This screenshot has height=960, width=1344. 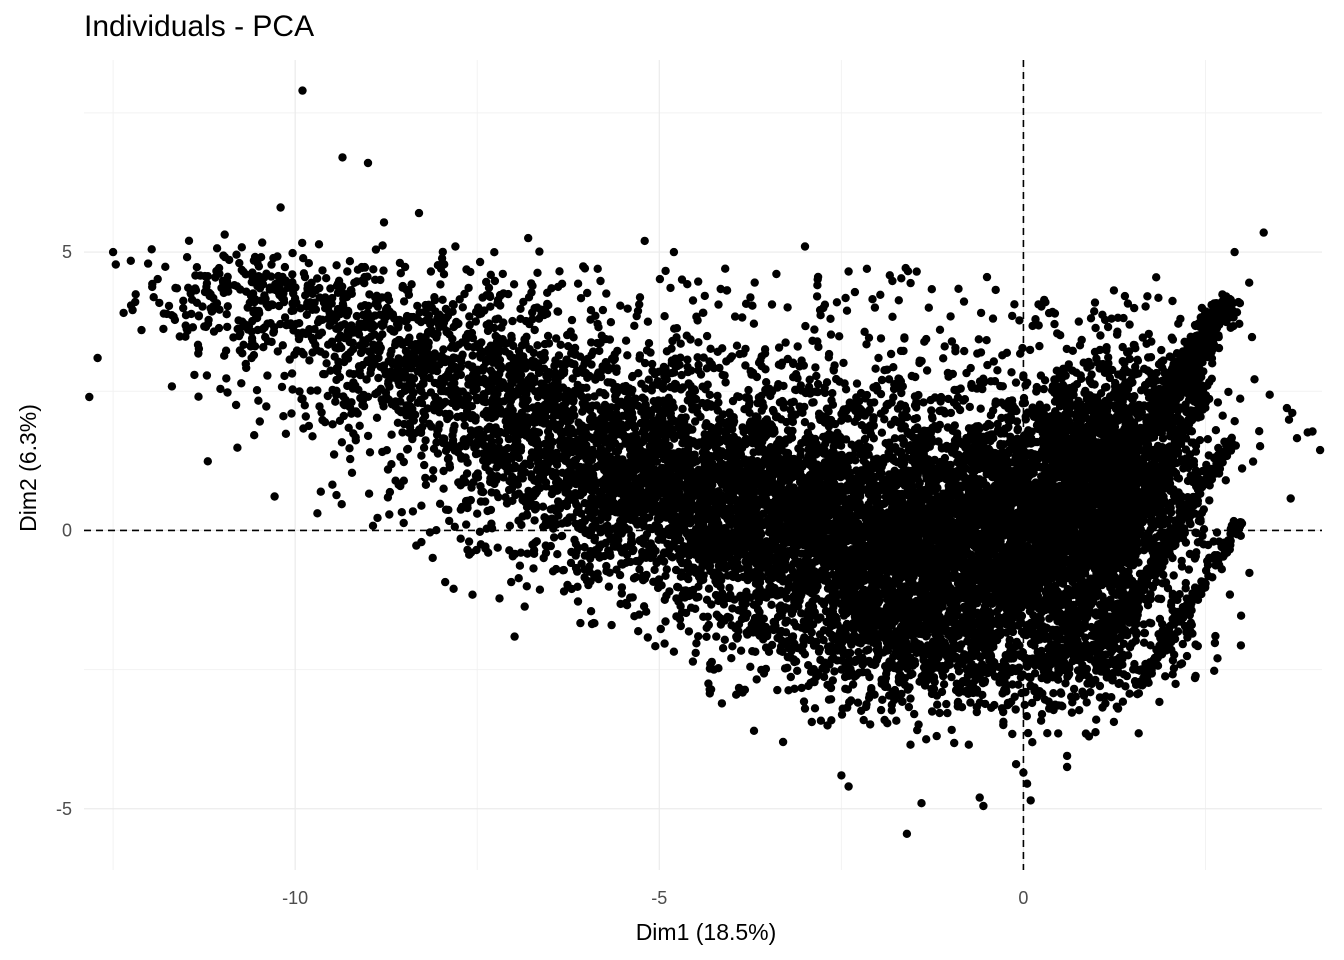 What do you see at coordinates (28, 468) in the screenshot?
I see `y-axis-title: Dim2 (6.3%)` at bounding box center [28, 468].